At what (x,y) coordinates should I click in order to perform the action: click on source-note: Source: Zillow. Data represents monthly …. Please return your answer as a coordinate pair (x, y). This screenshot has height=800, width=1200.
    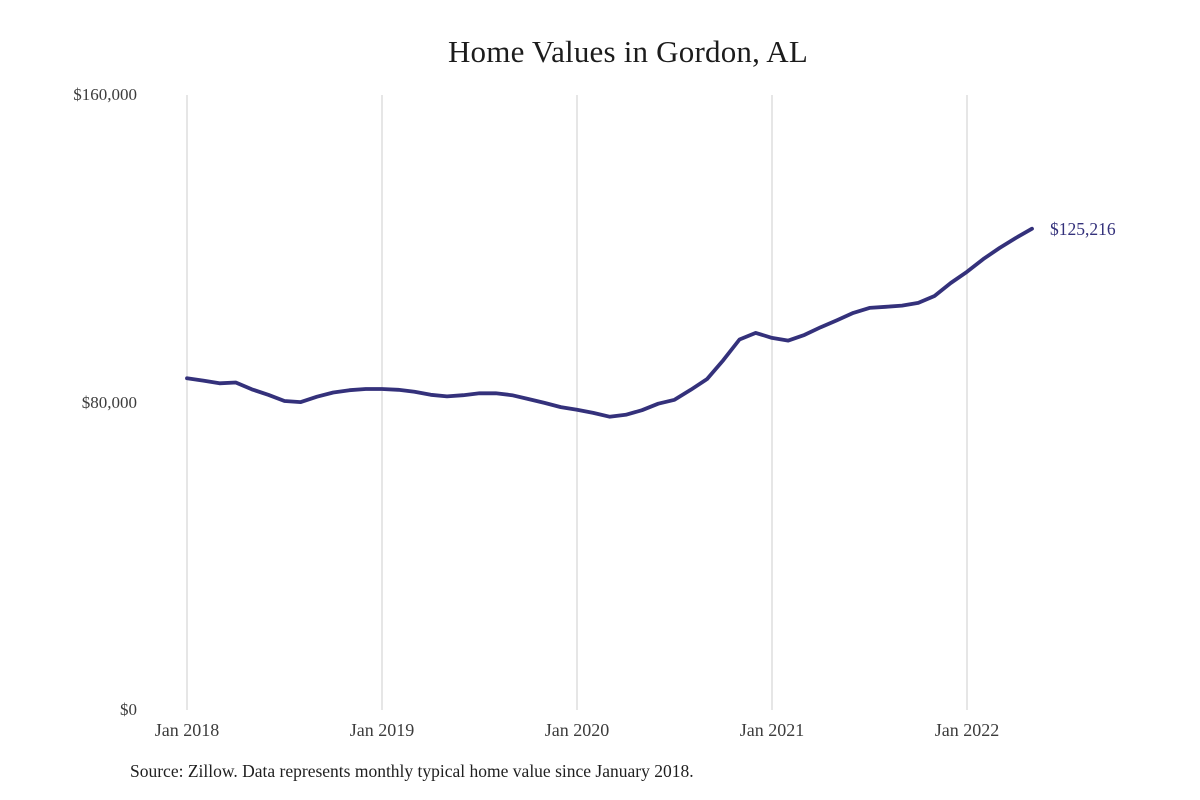
    Looking at the image, I should click on (412, 771).